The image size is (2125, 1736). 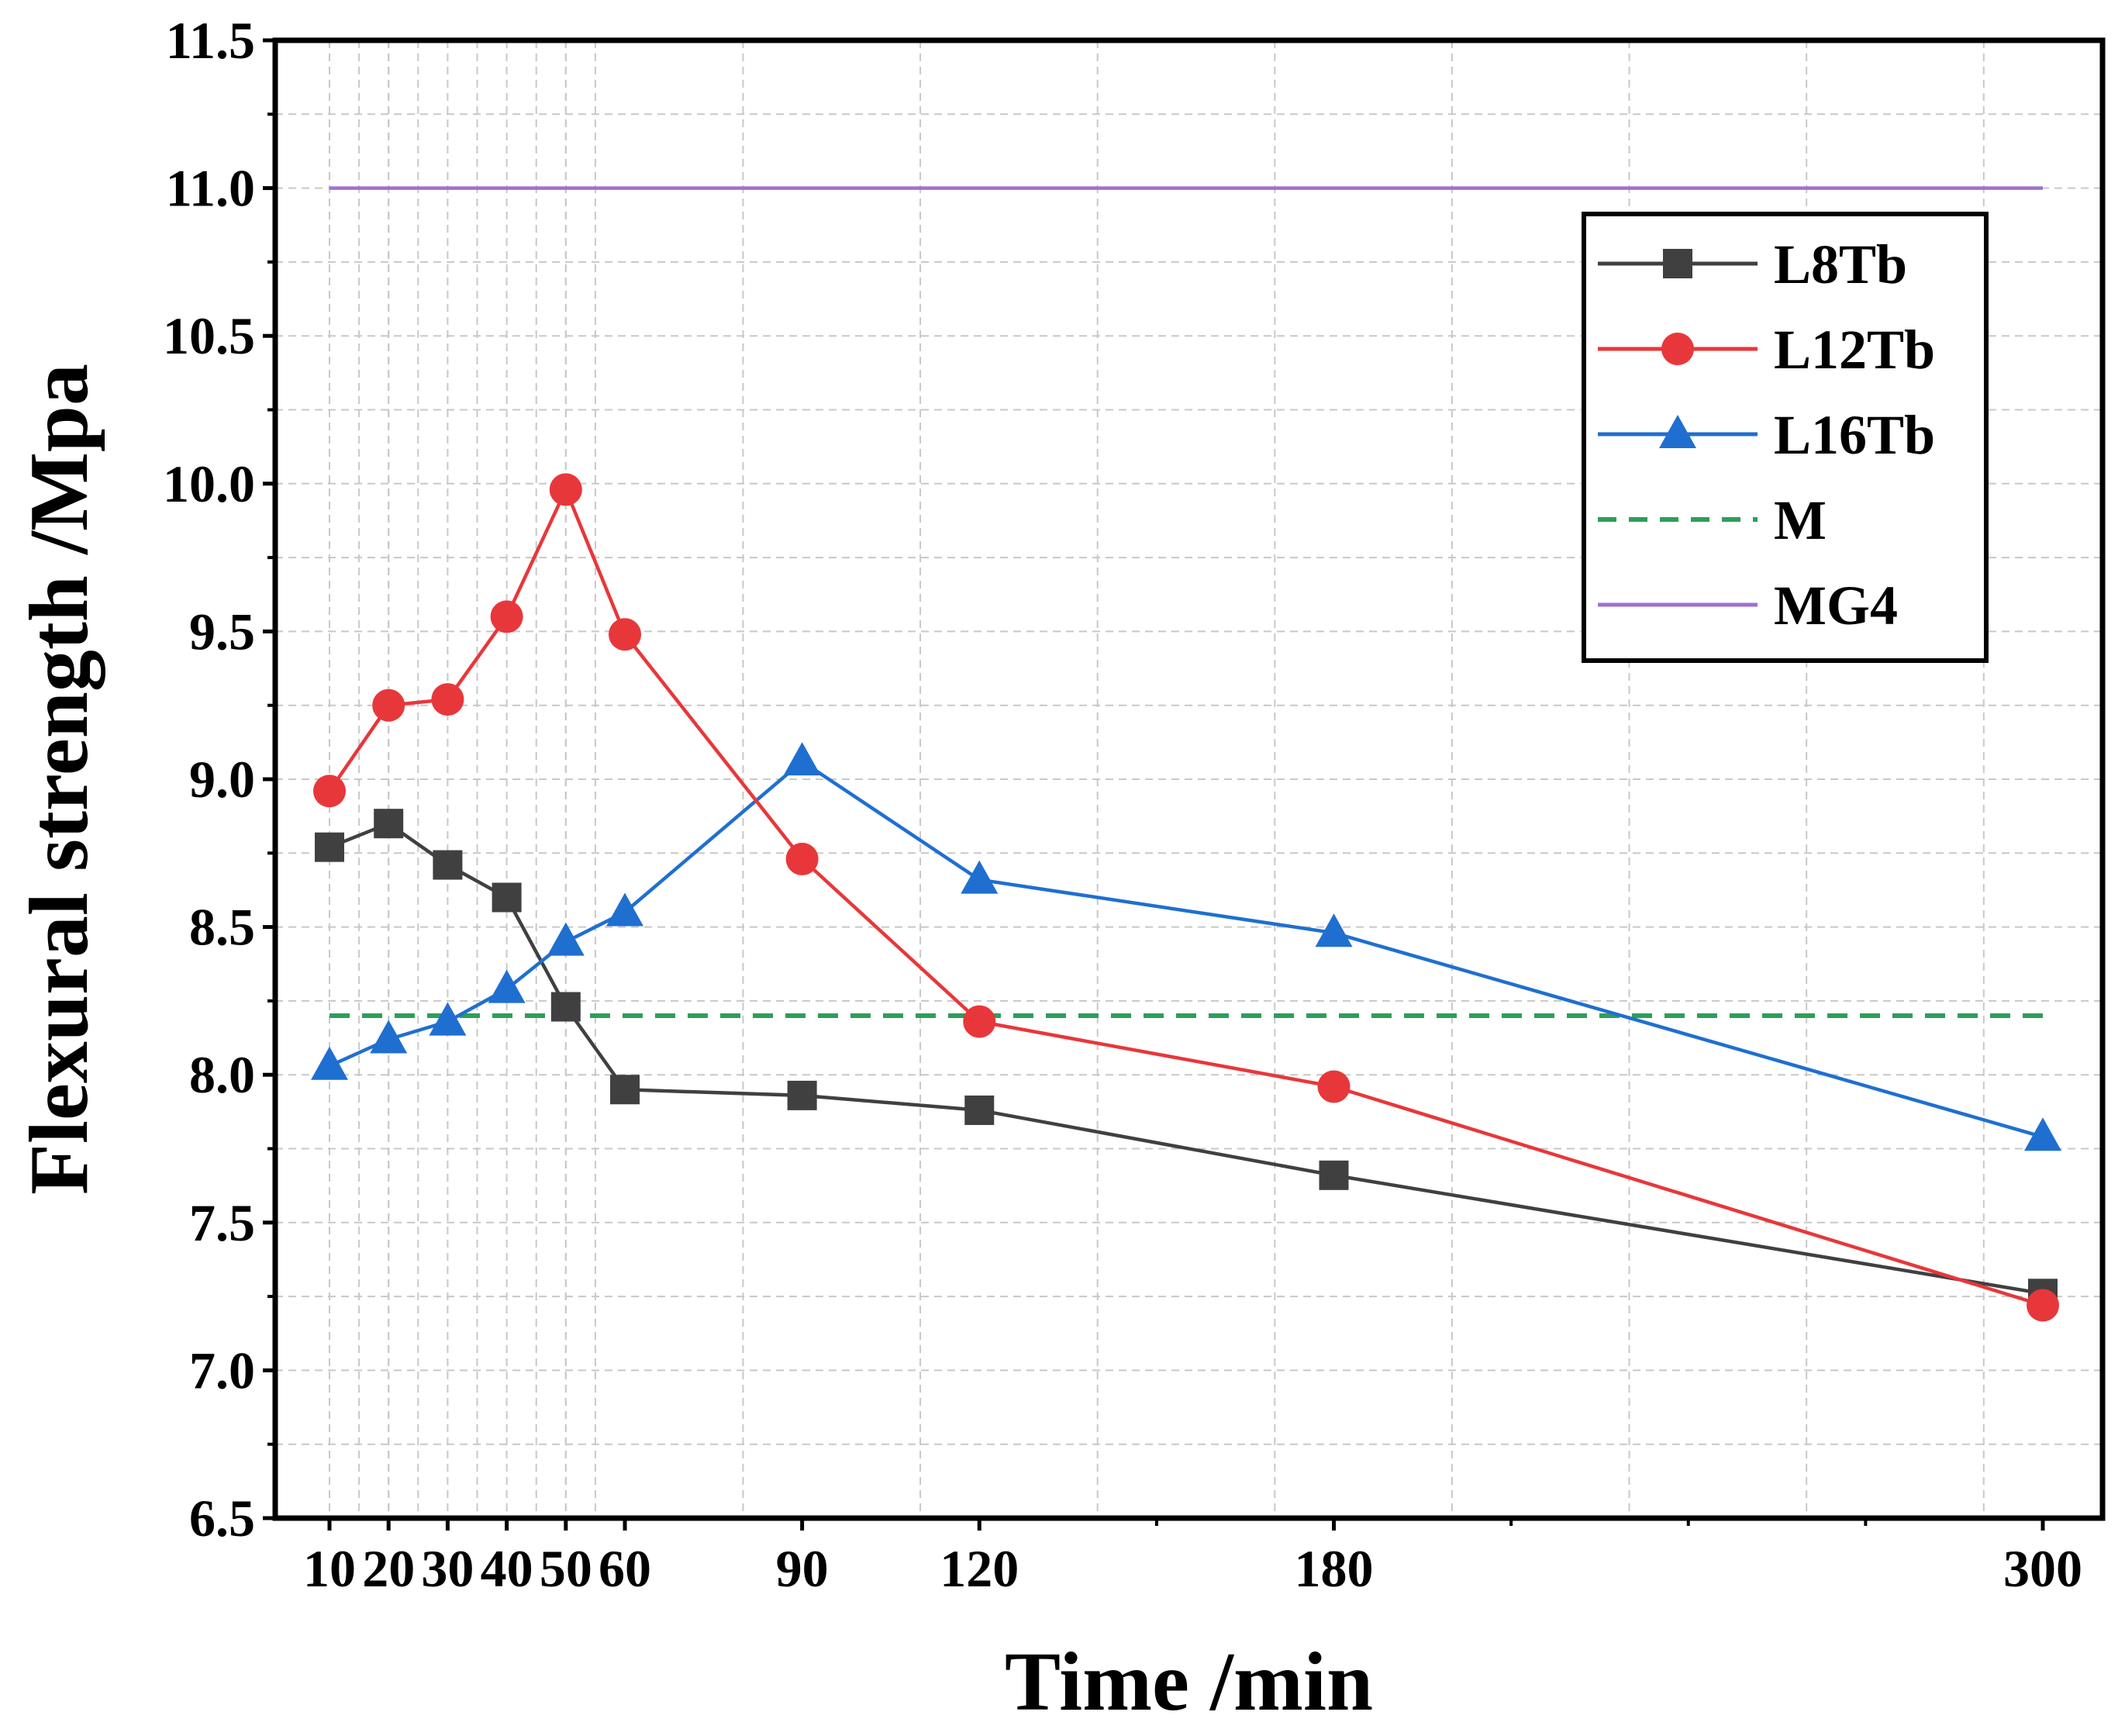 What do you see at coordinates (507, 1568) in the screenshot?
I see `x-tick-label: 40` at bounding box center [507, 1568].